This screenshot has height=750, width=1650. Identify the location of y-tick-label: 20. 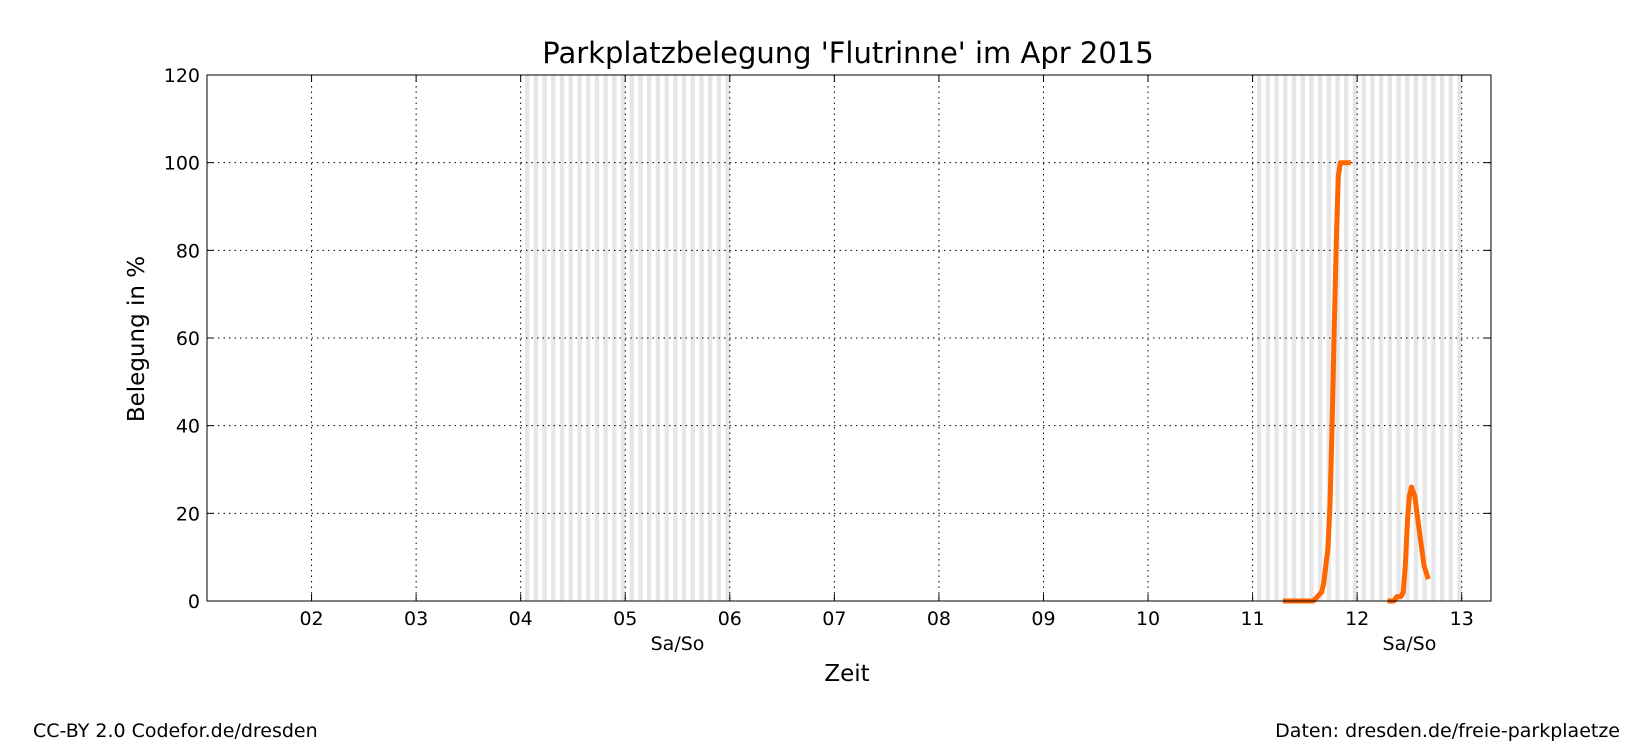
(188, 514).